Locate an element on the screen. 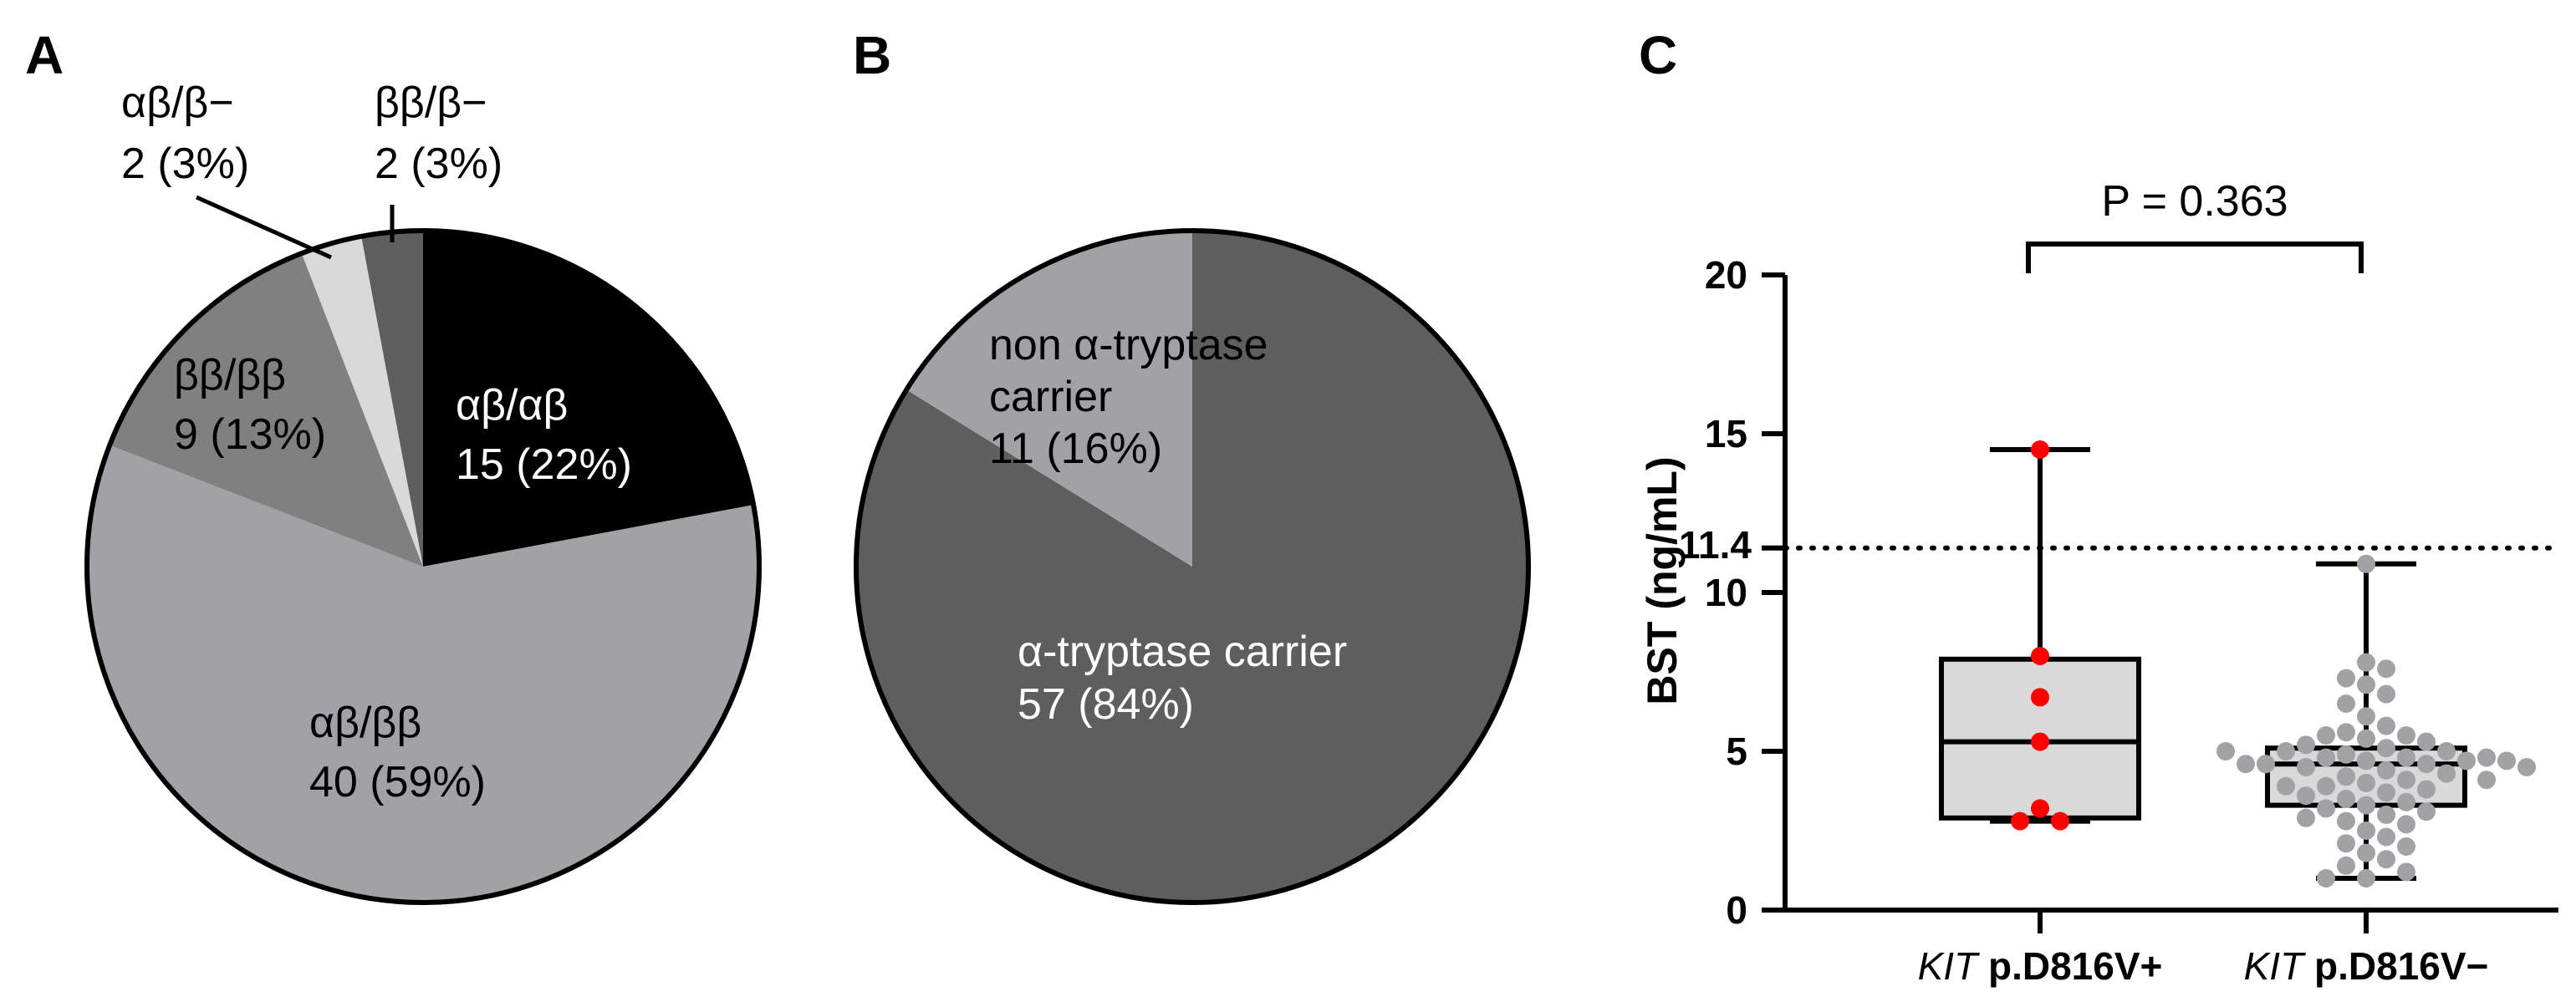 The height and width of the screenshot is (1007, 2576). y-tick-label-5: 5 is located at coordinates (1737, 751).